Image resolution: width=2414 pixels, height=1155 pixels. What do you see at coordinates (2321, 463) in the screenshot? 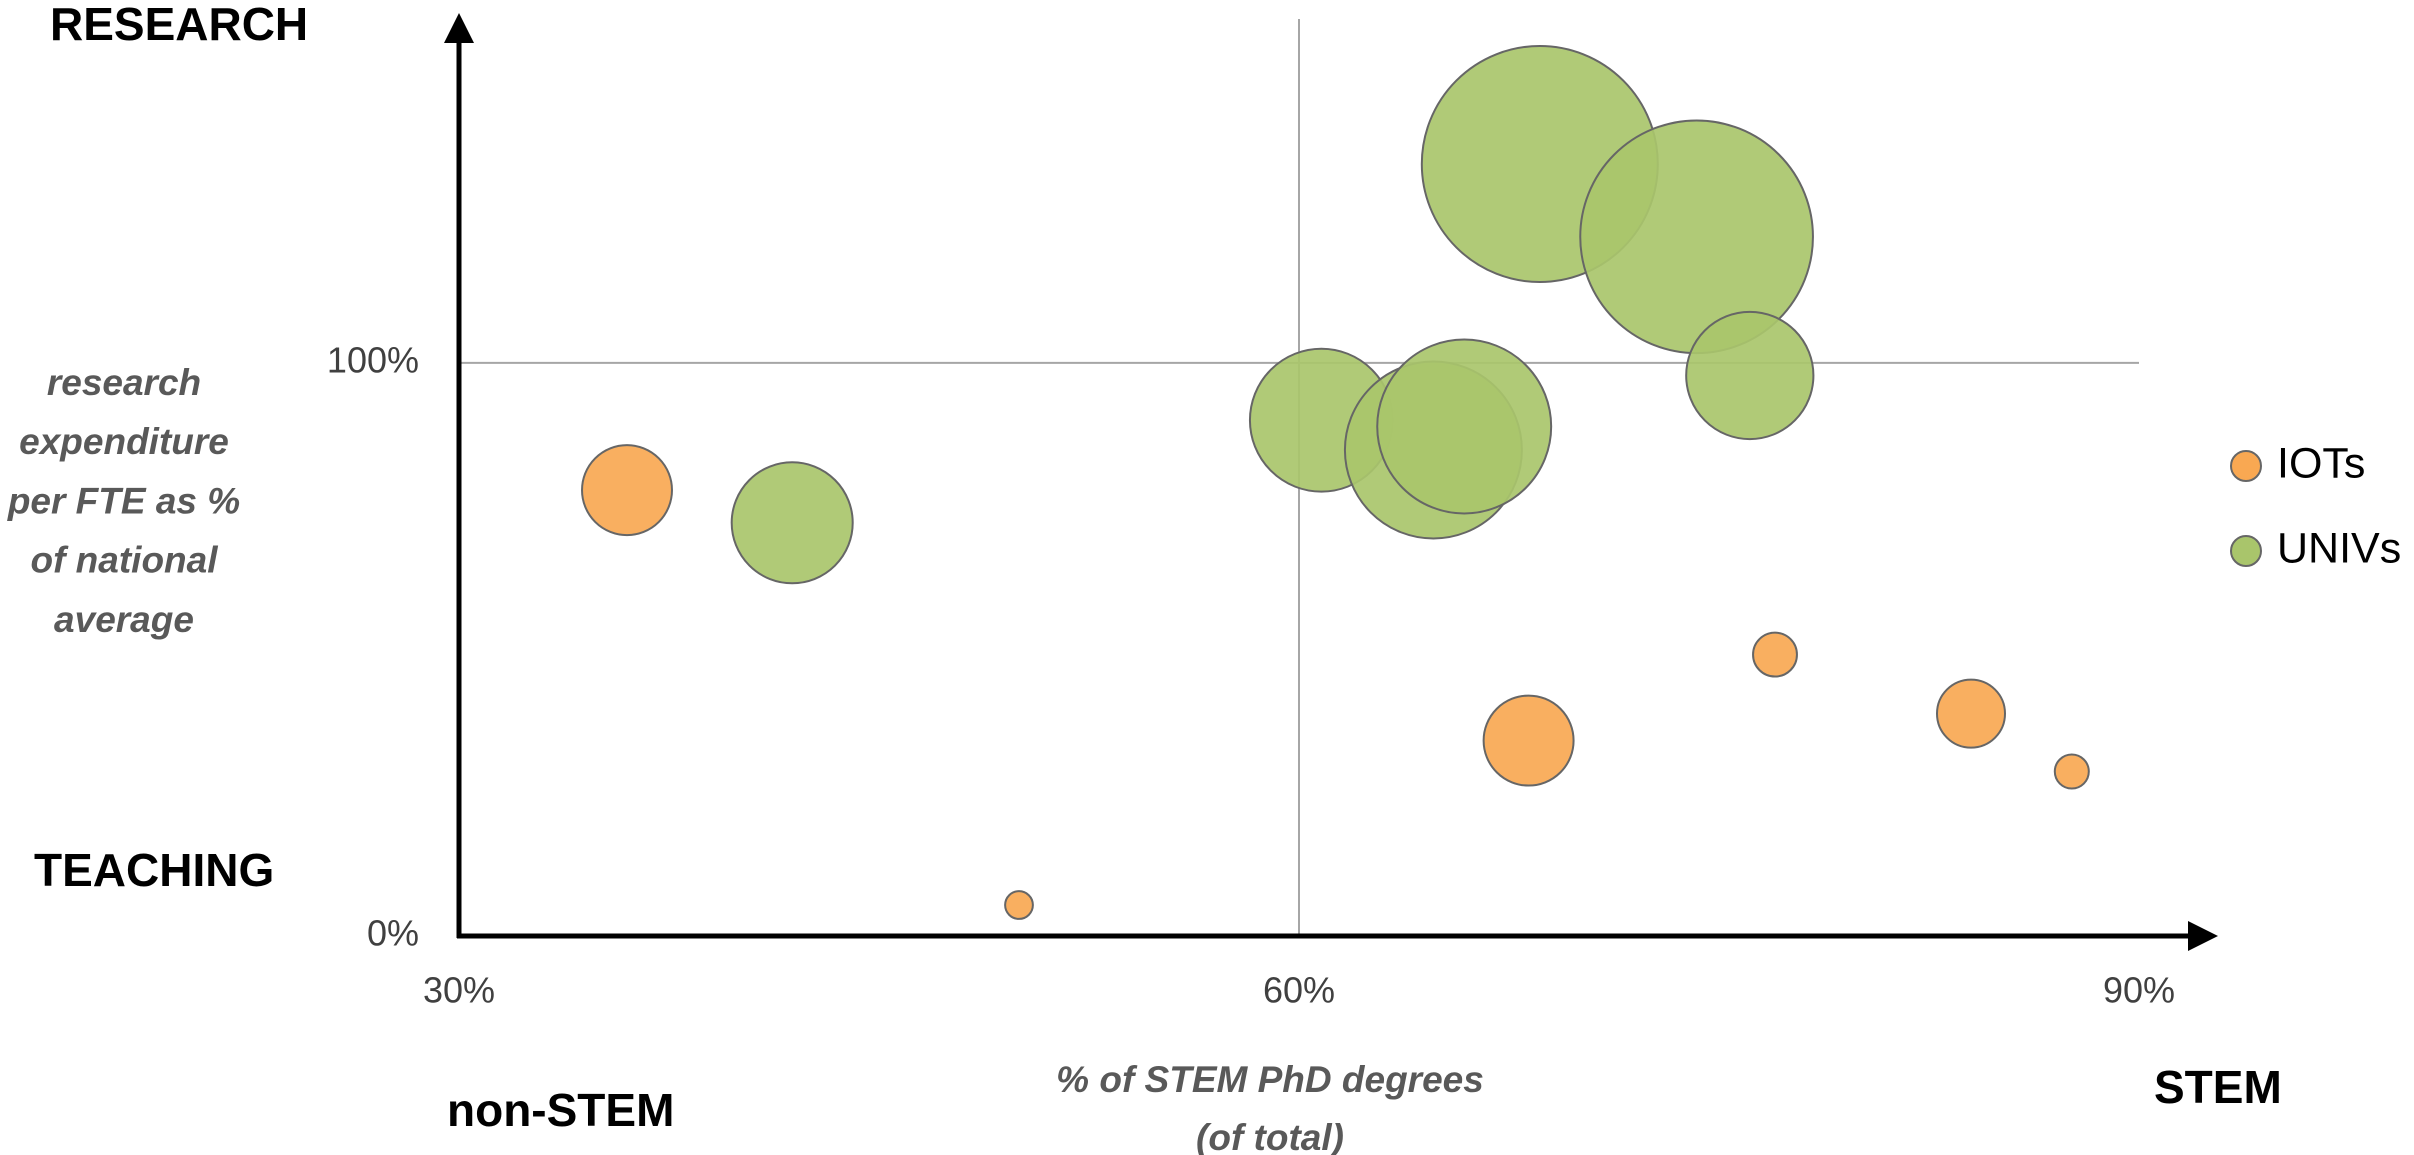
I see `legend-label: IOTs` at bounding box center [2321, 463].